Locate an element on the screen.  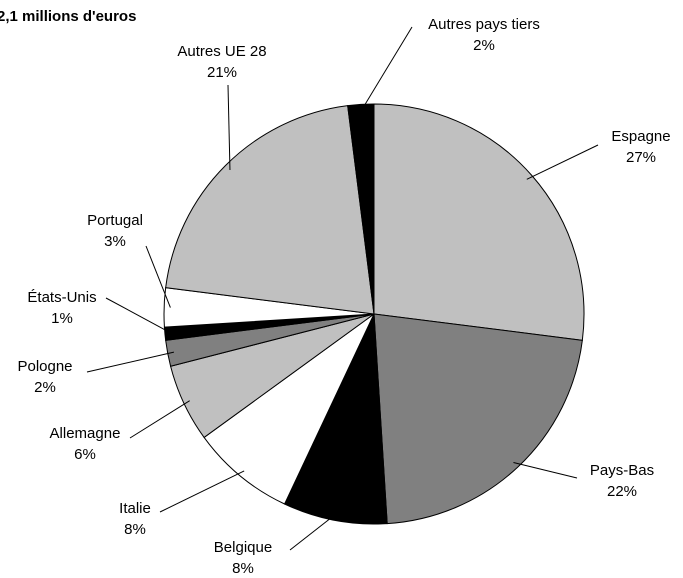
slice-value-label: 21% is located at coordinates (222, 72).